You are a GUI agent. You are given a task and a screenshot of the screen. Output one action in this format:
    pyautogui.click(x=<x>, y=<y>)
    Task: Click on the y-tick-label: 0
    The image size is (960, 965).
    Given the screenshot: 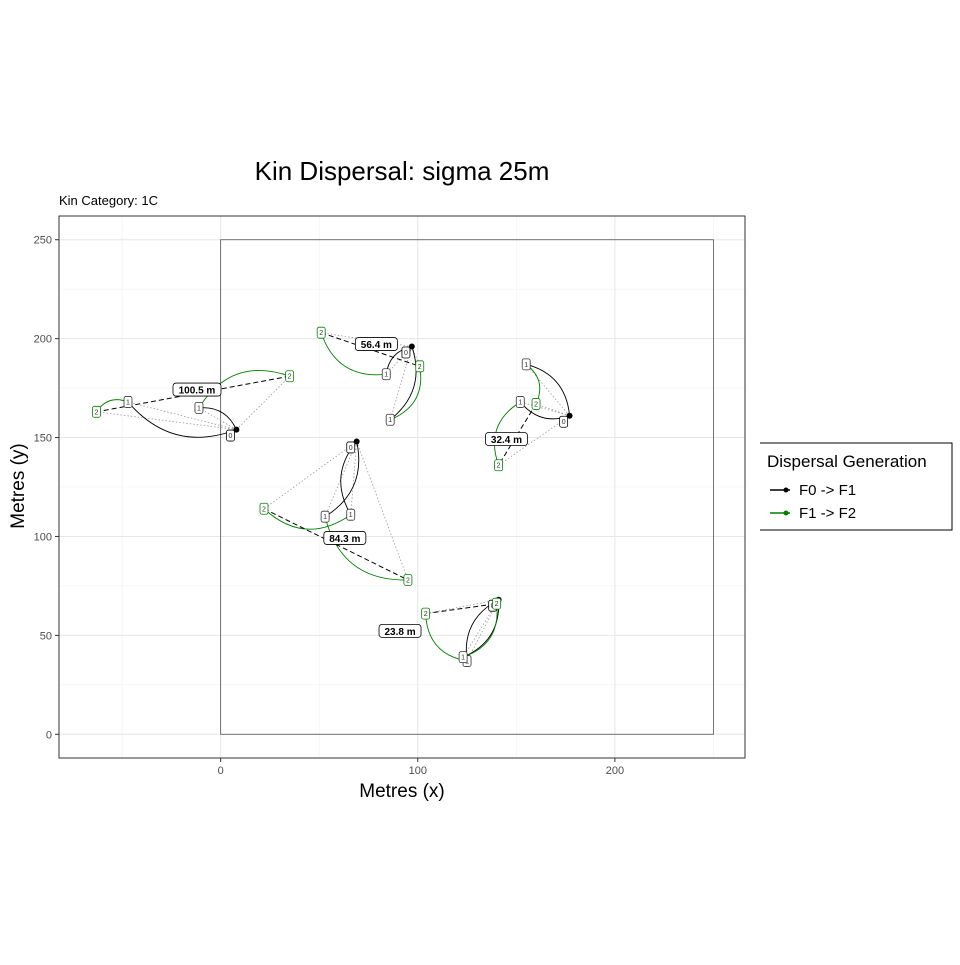 What is the action you would take?
    pyautogui.click(x=49, y=735)
    